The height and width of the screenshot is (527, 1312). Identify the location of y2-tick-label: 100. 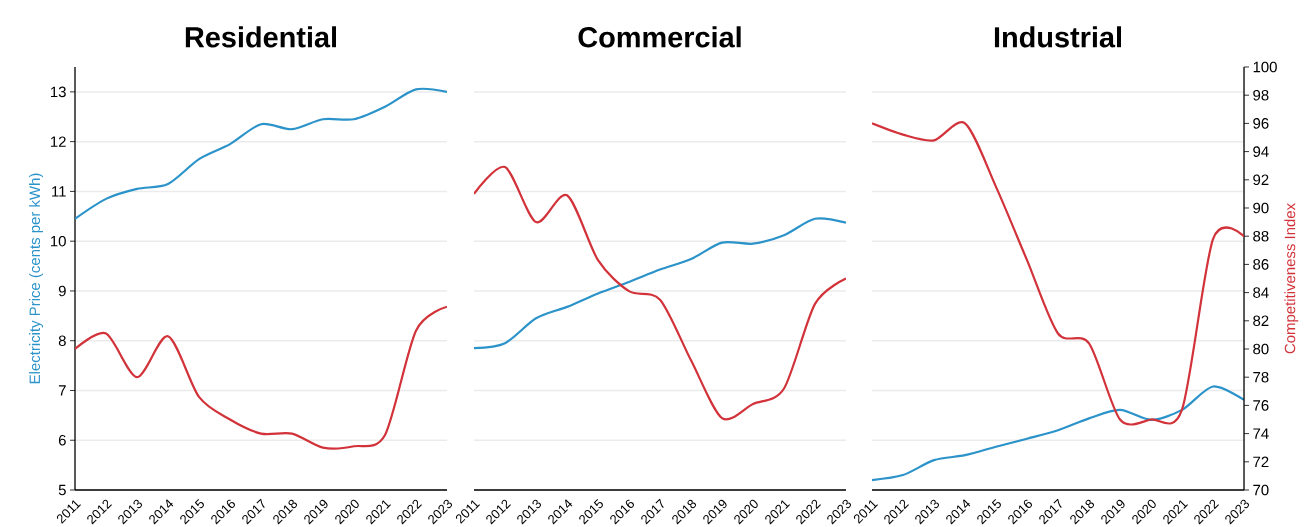
(1265, 67).